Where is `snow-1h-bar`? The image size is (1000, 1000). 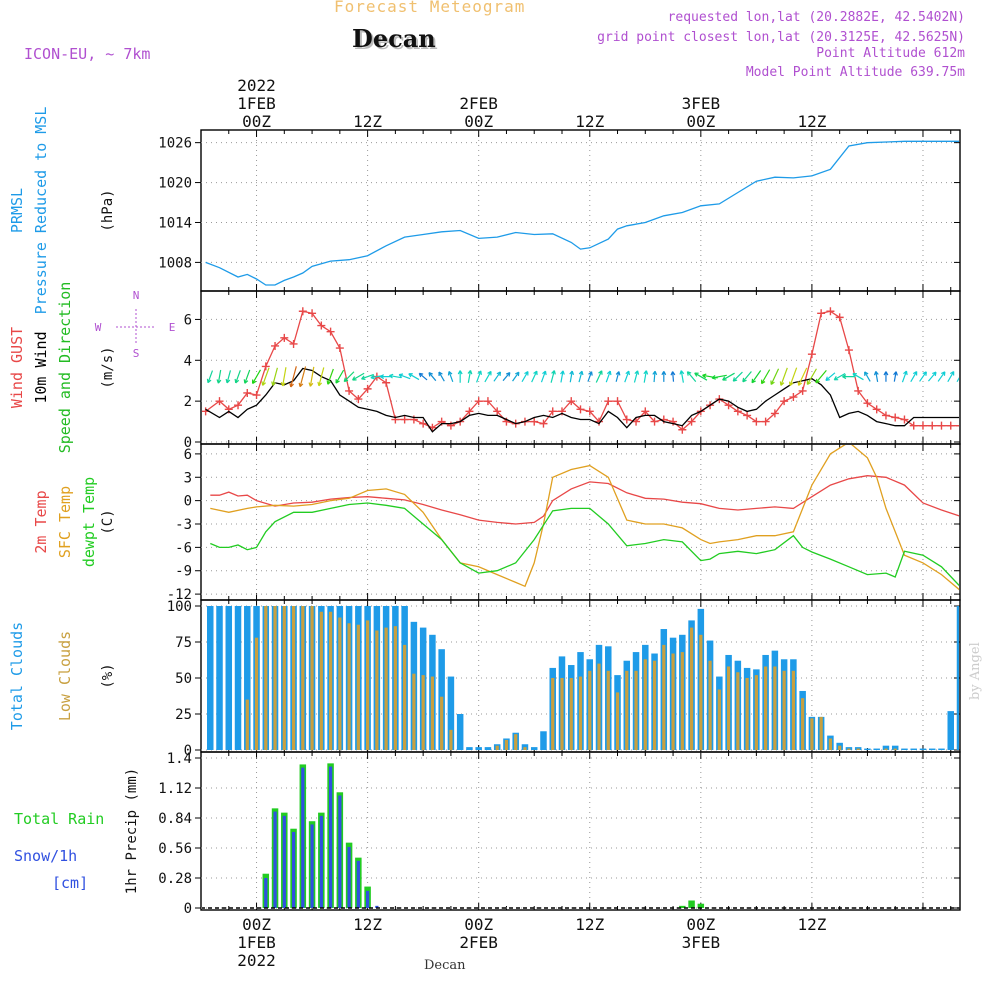
snow-1h-bar is located at coordinates (368, 899).